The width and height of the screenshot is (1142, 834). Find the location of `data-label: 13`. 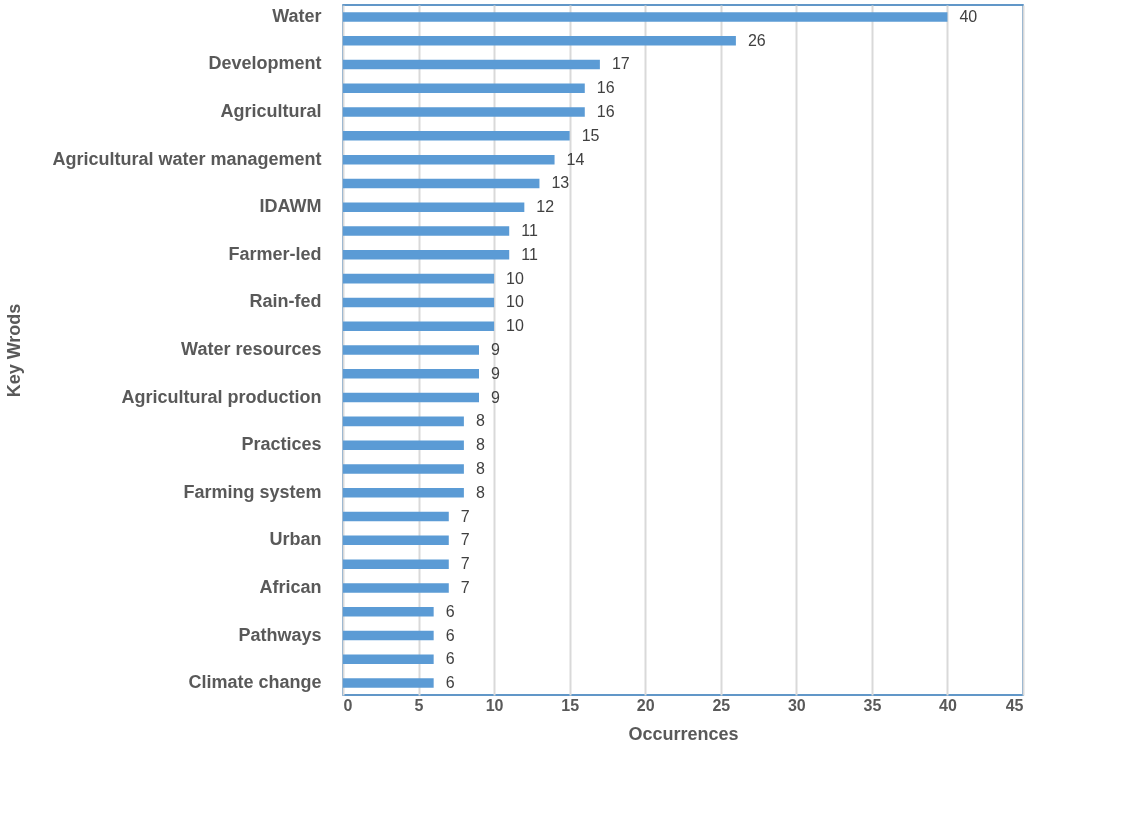

data-label: 13 is located at coordinates (560, 183).